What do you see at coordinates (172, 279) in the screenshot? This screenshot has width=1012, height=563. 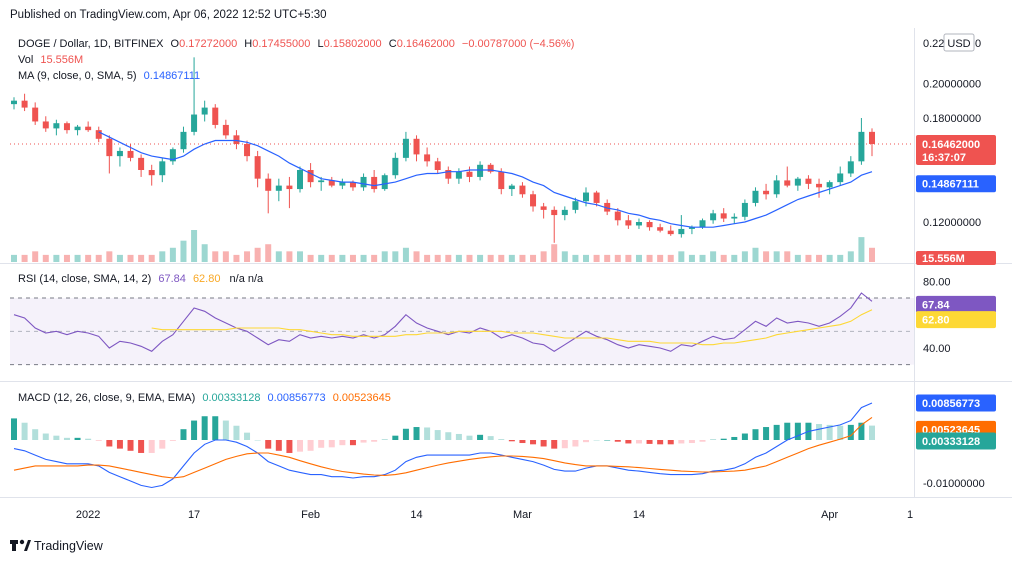 I see `rsi-value: 67.84` at bounding box center [172, 279].